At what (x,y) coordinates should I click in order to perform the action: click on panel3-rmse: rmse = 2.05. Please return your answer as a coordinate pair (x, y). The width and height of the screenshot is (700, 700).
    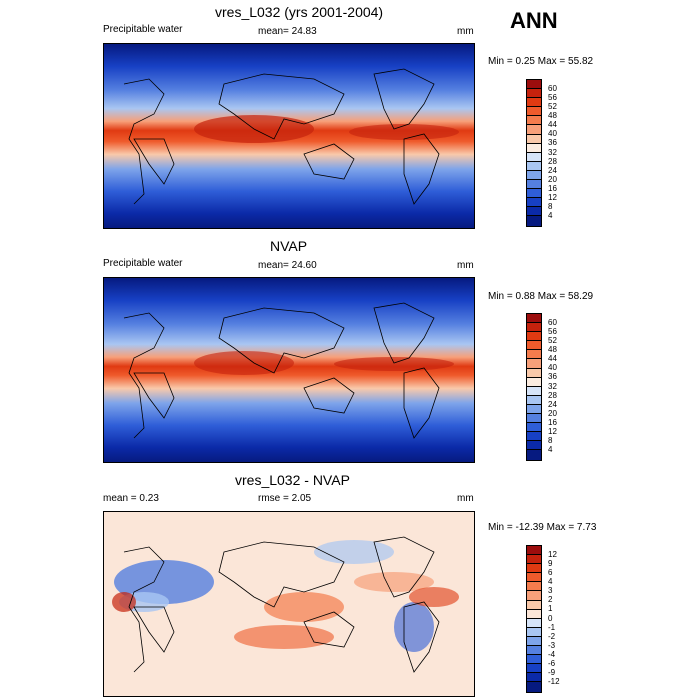
    Looking at the image, I should click on (285, 498).